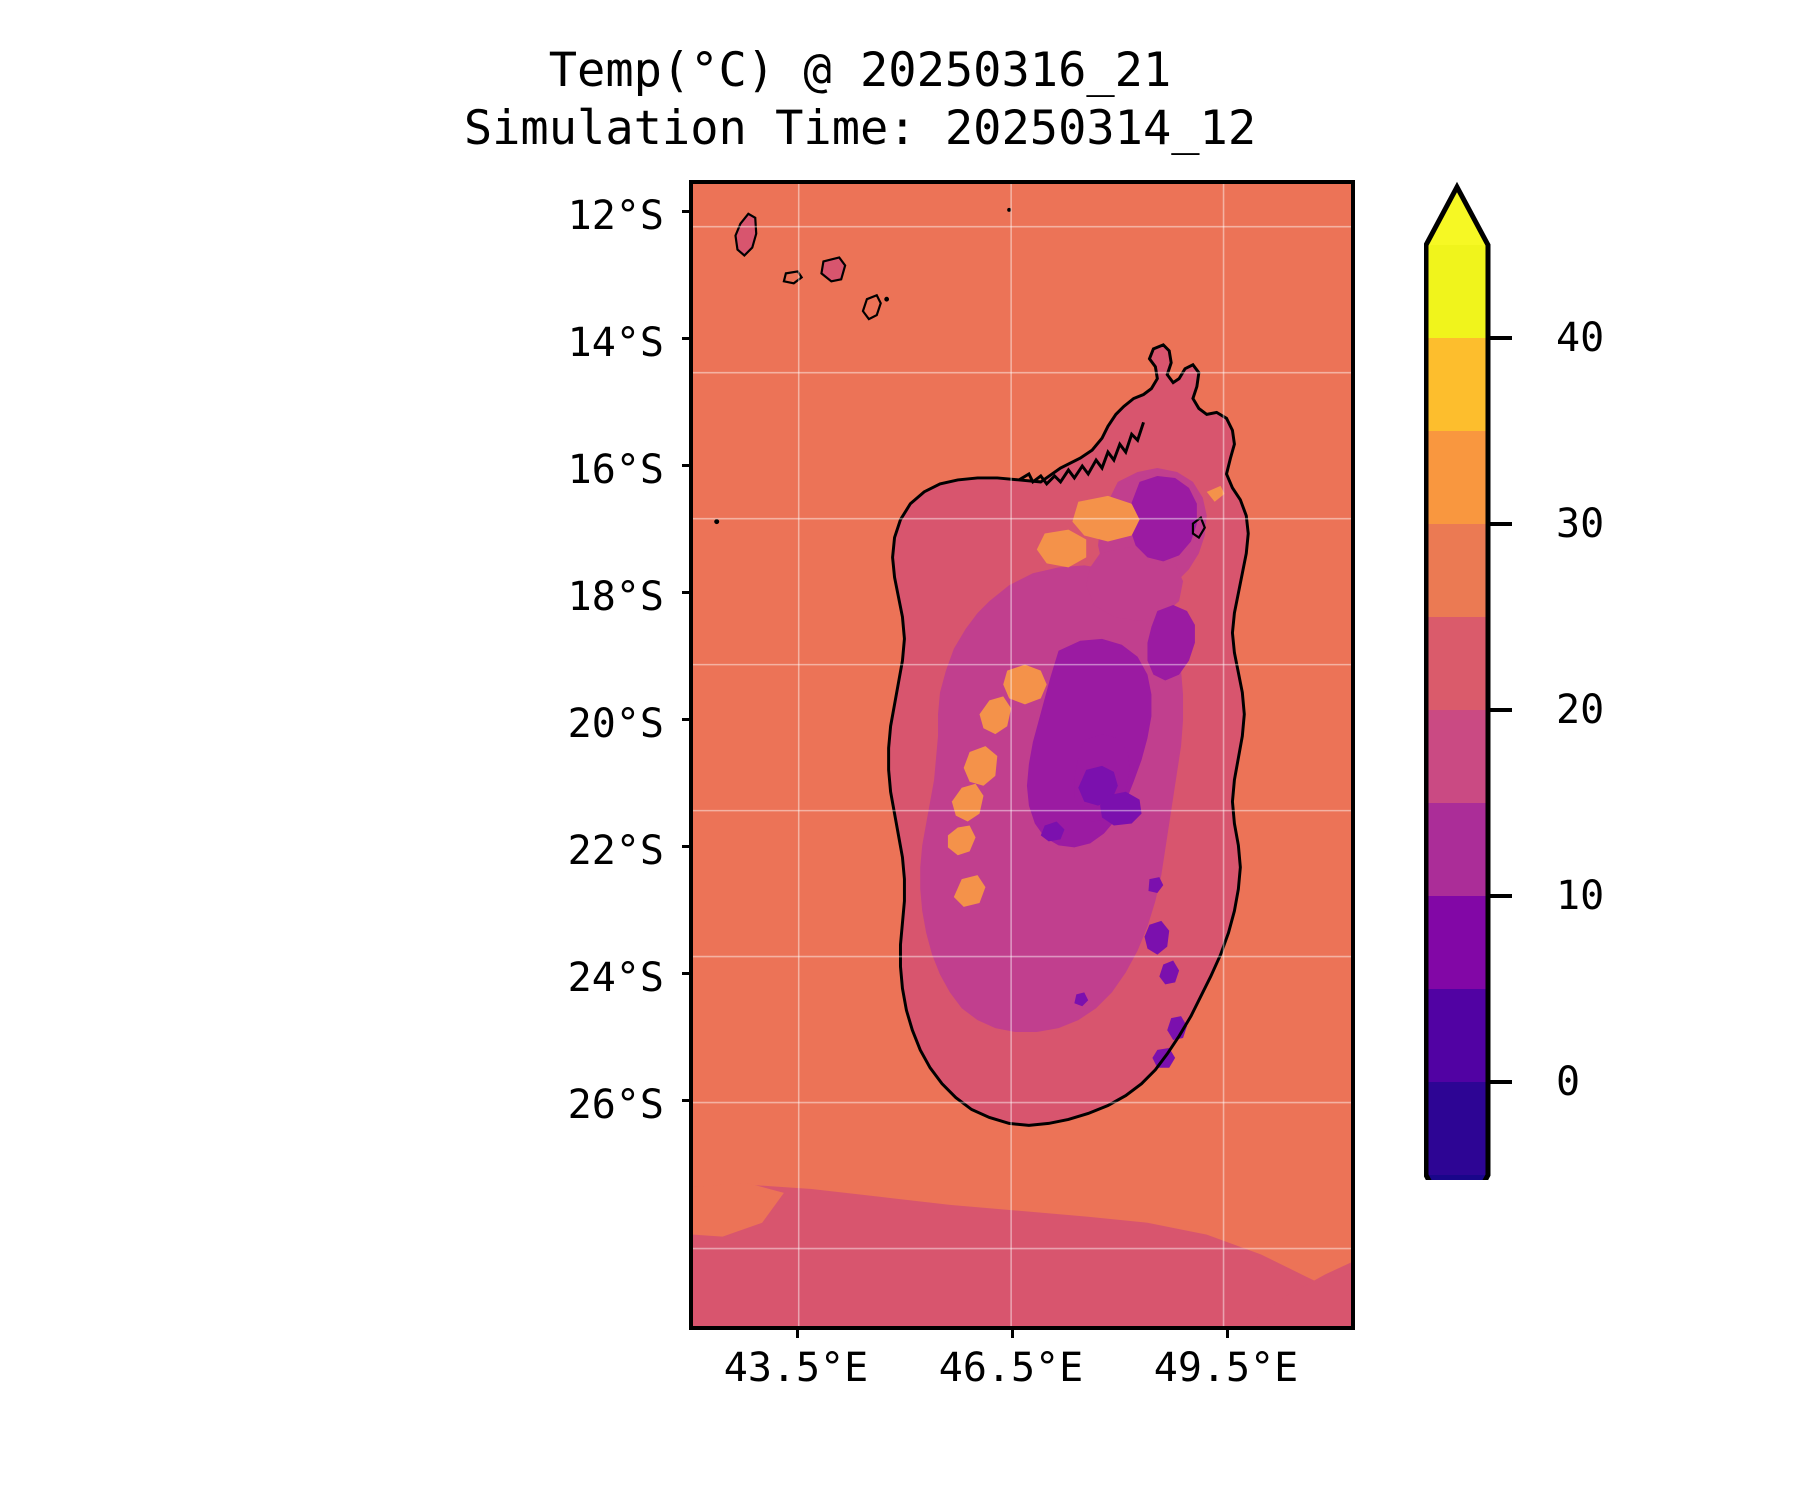 This screenshot has width=1800, height=1500. I want to click on contour-patch-30c-west6, so click(969, 891).